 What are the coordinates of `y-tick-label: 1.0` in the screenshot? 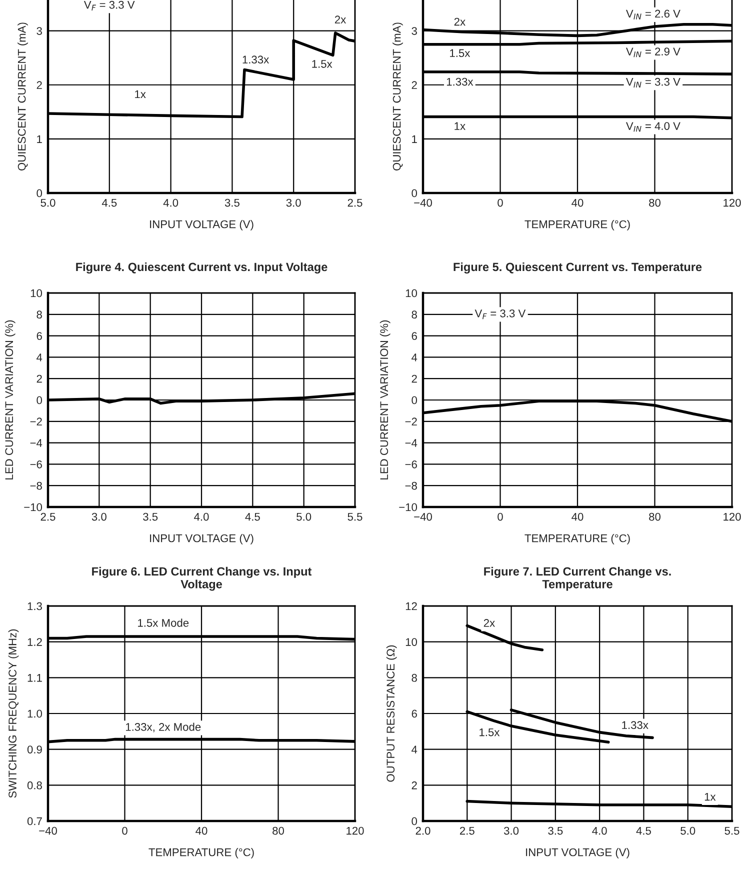 It's located at (35, 714).